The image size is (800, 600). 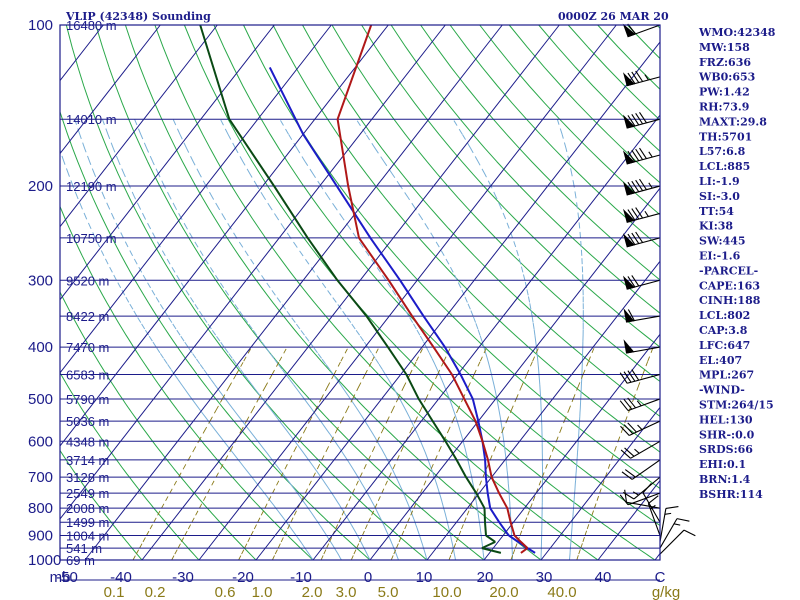 I want to click on height-label: 1499 m, so click(x=87, y=522).